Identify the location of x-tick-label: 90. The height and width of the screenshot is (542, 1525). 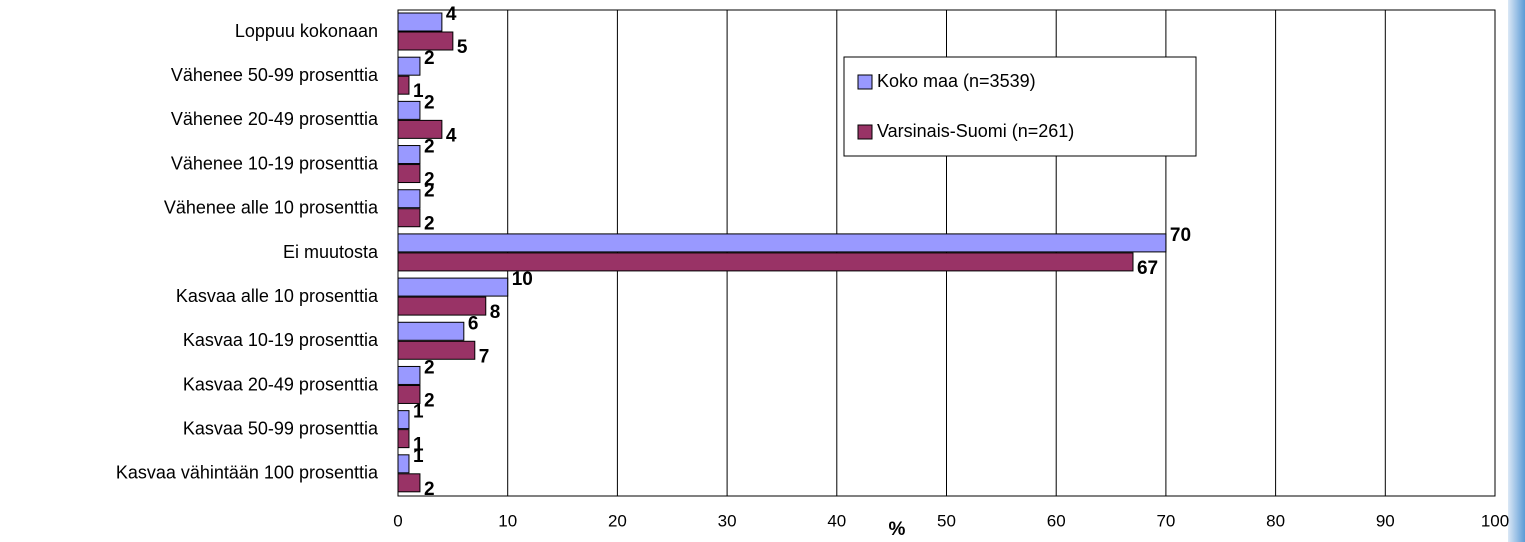
(1385, 520).